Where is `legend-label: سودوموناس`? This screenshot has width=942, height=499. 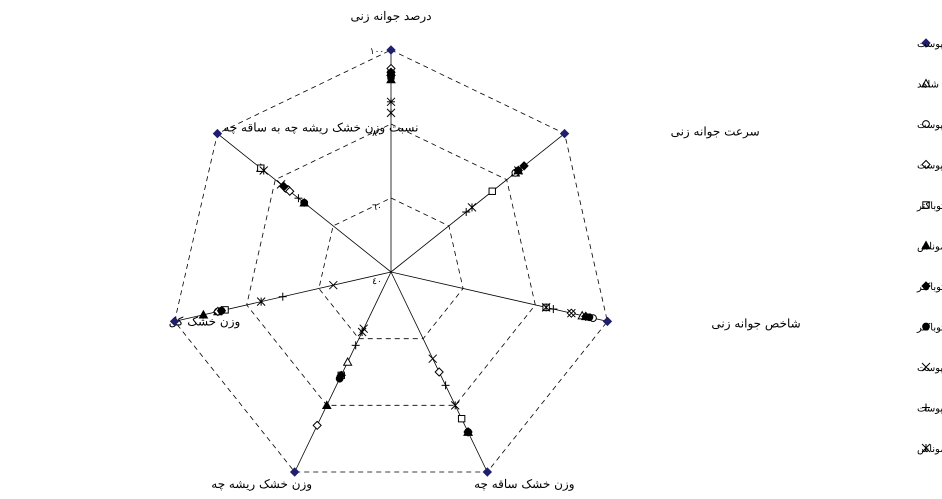
legend-label: سودوموناس is located at coordinates (929, 247).